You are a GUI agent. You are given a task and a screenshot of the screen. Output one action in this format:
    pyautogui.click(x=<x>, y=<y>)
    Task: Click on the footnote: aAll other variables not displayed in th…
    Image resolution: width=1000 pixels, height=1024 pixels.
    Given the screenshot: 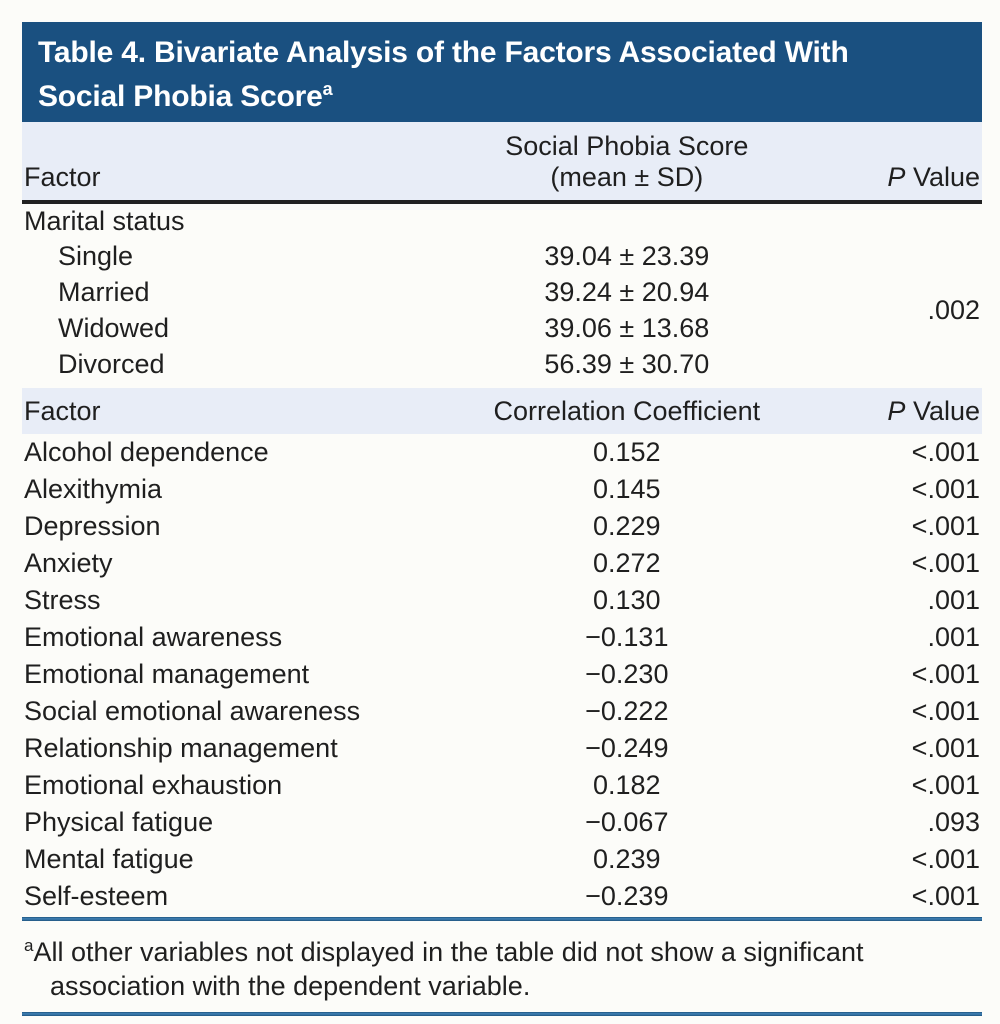 What is the action you would take?
    pyautogui.click(x=502, y=965)
    